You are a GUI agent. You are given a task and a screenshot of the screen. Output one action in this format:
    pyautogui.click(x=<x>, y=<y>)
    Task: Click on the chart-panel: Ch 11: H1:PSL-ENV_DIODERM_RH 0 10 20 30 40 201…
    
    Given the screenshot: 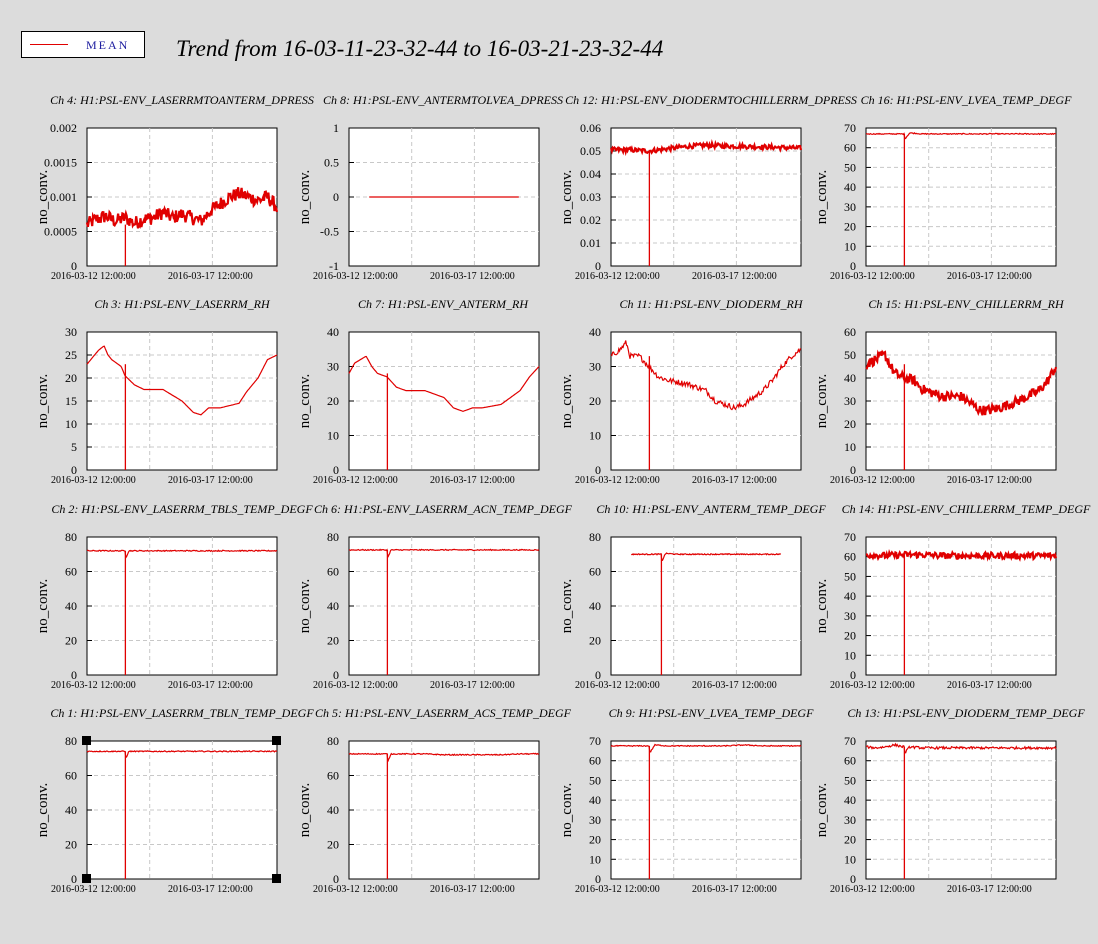 What is the action you would take?
    pyautogui.click(x=681, y=391)
    